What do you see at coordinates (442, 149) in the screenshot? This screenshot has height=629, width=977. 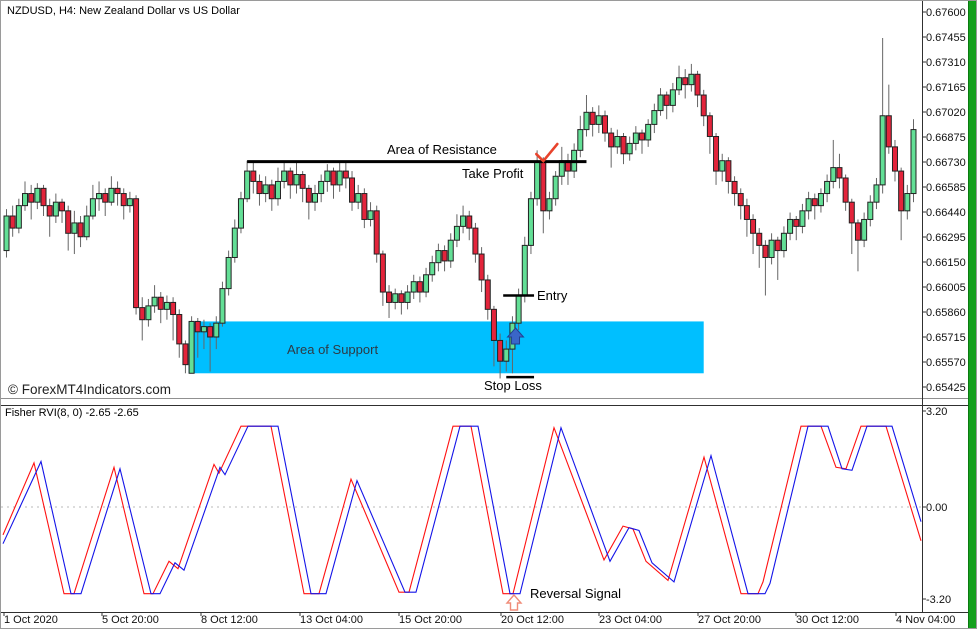 I see `area-of-resistance-label: Area of Resistance` at bounding box center [442, 149].